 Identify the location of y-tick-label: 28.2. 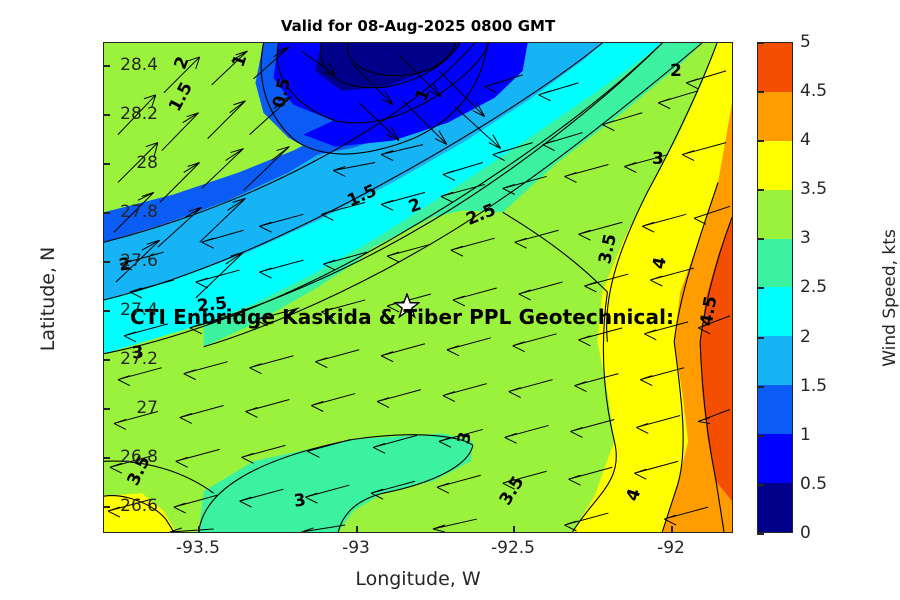
(139, 114).